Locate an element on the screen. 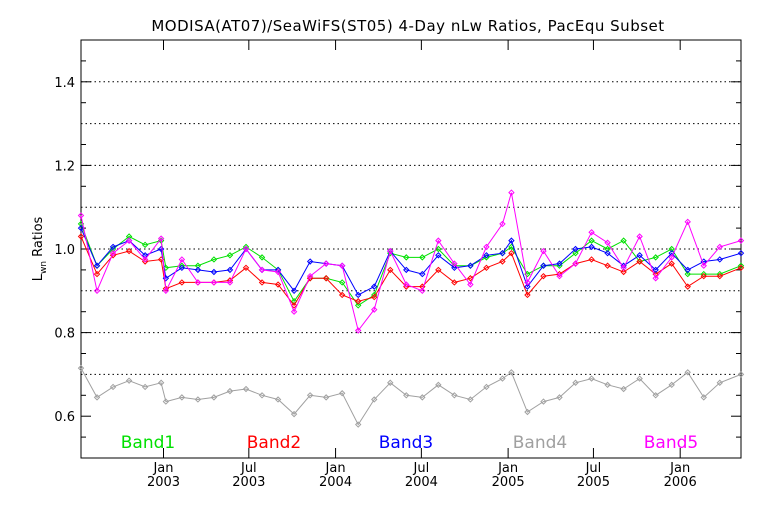 The height and width of the screenshot is (512, 768). legend-item-band3: Band3 is located at coordinates (406, 443).